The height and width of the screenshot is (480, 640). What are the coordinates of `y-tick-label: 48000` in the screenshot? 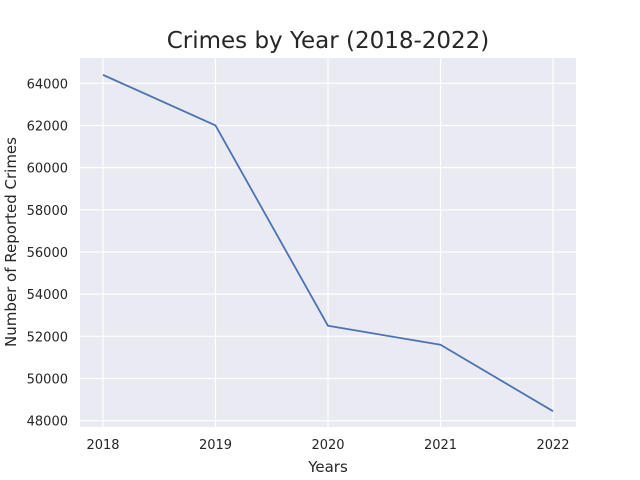 It's located at (47, 422).